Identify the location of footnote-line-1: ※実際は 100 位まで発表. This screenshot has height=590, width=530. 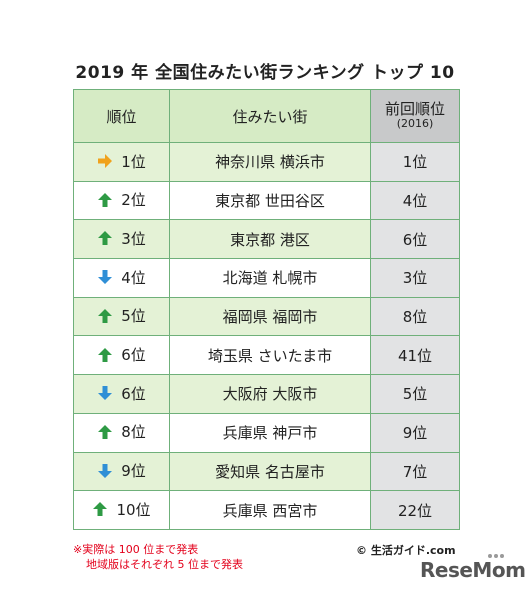
(136, 549).